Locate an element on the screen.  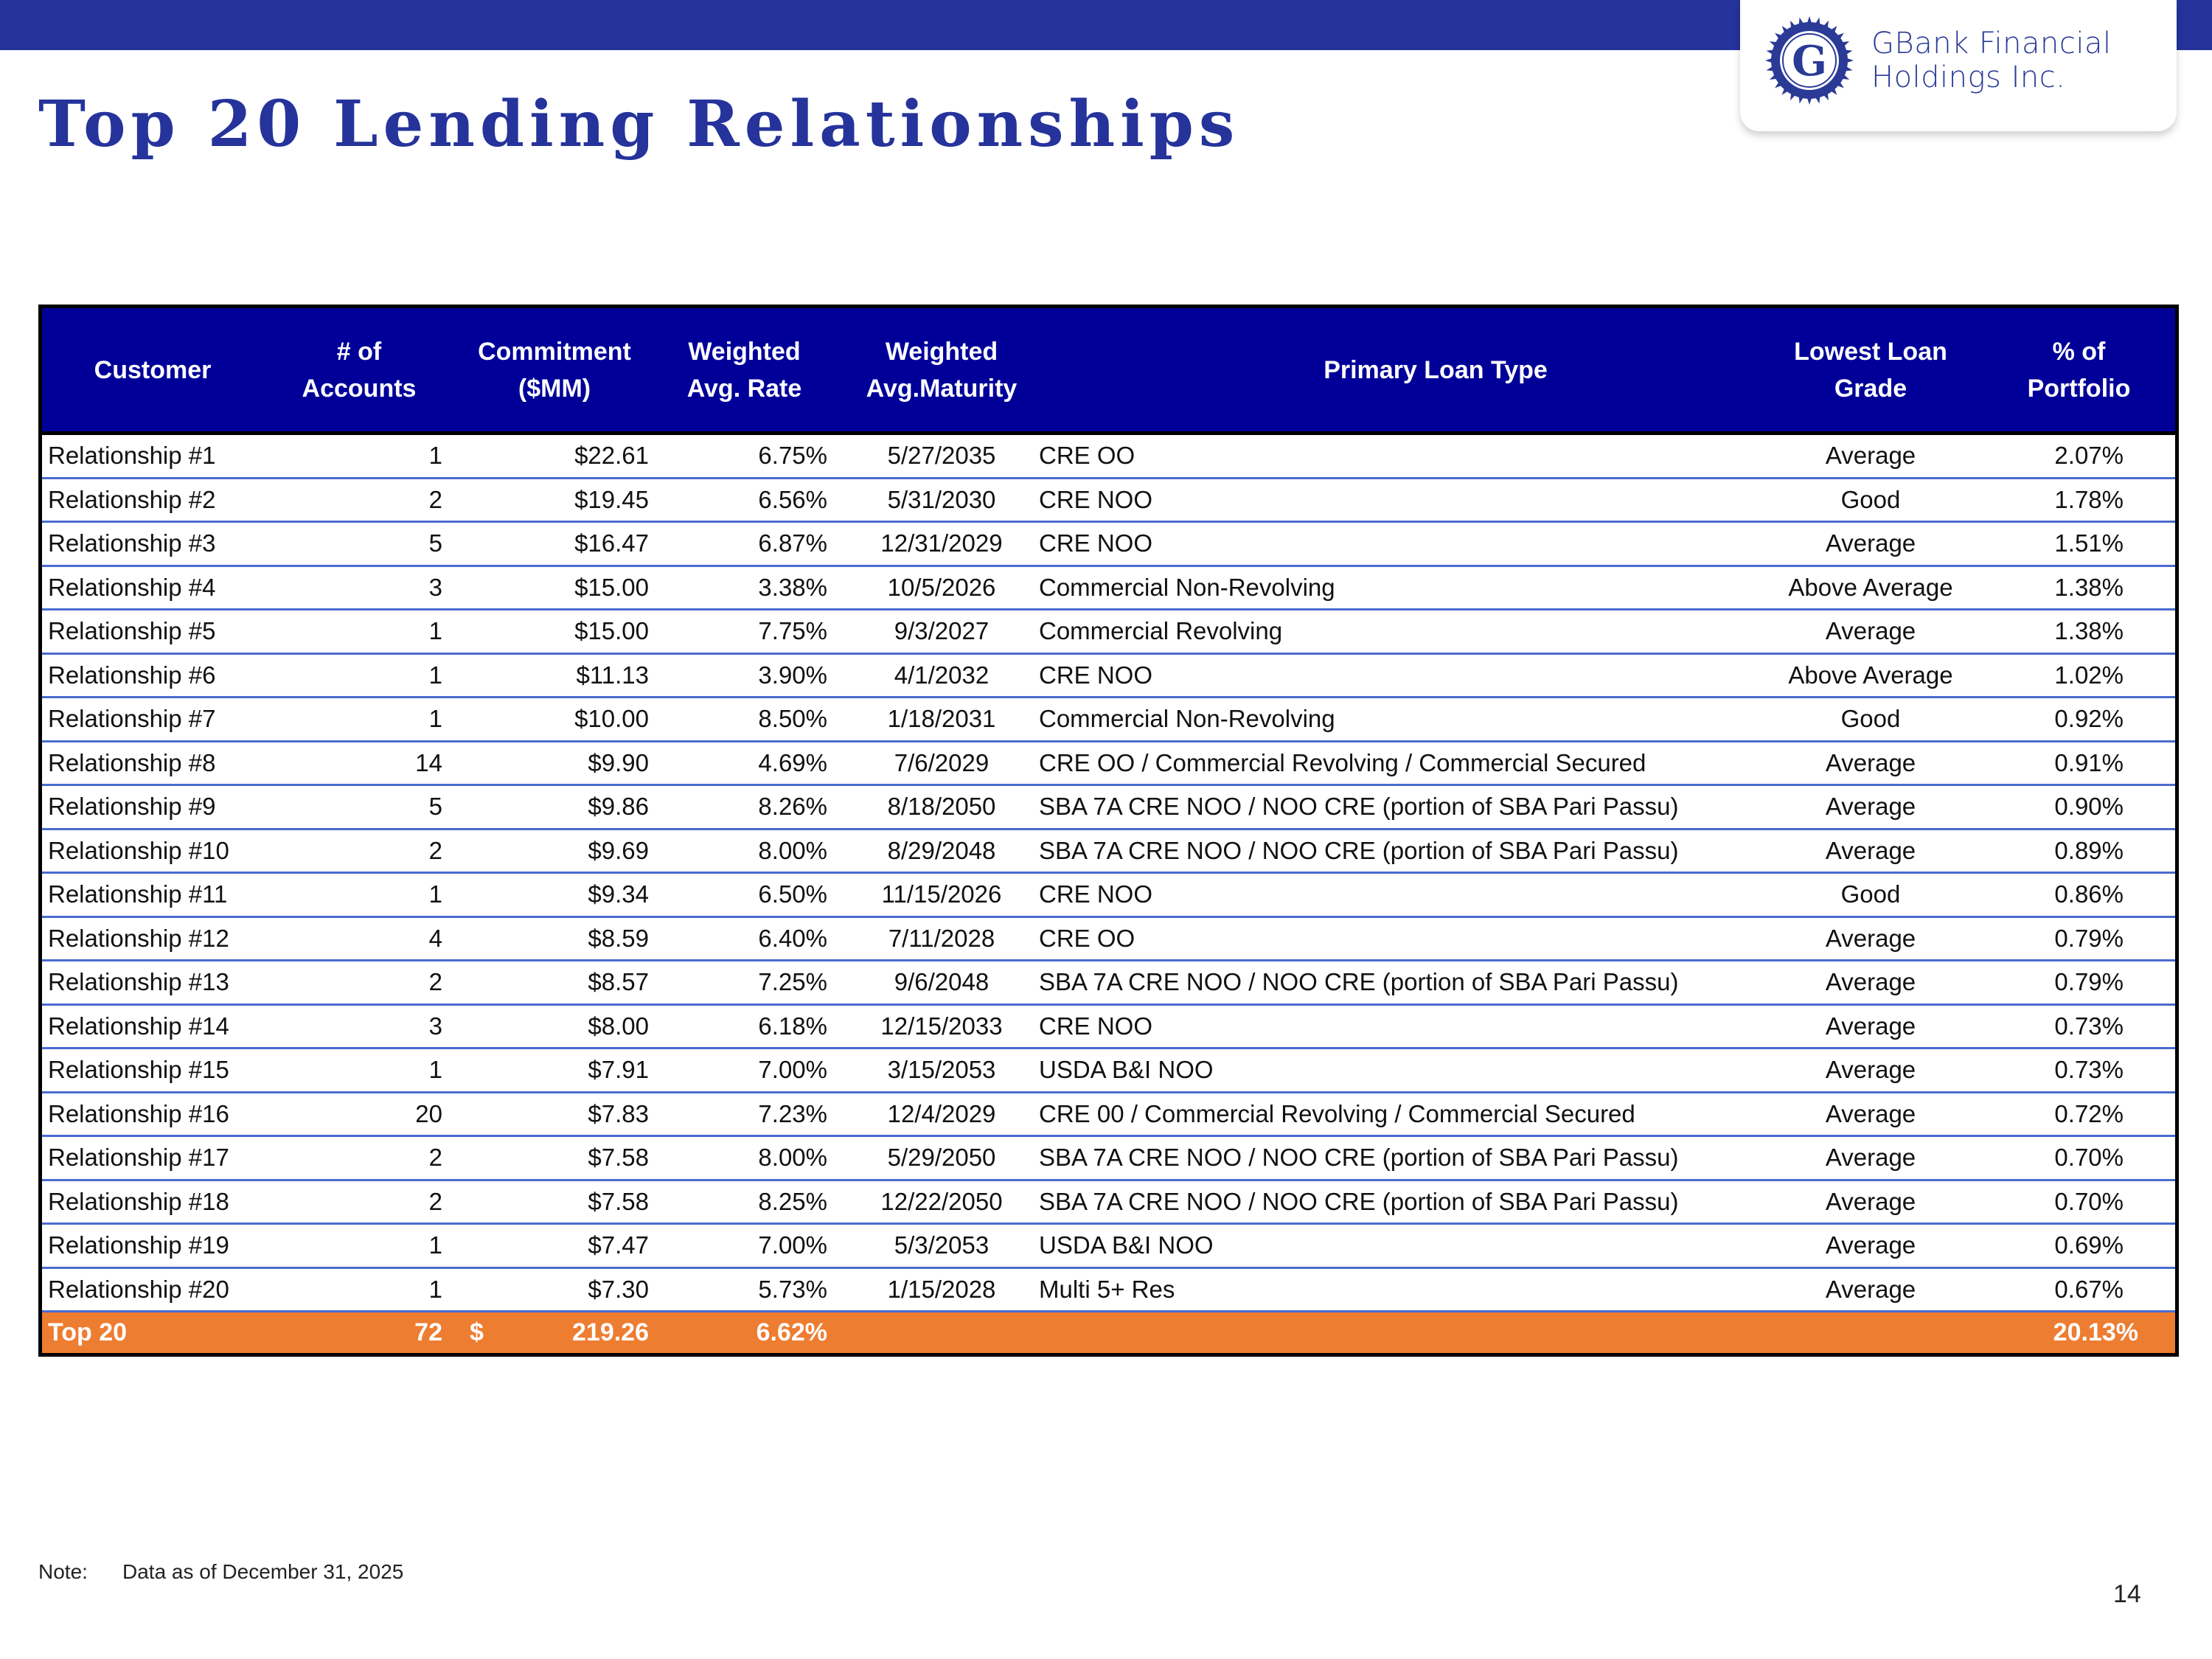
cell-commitment: $9.90 is located at coordinates (618, 762).